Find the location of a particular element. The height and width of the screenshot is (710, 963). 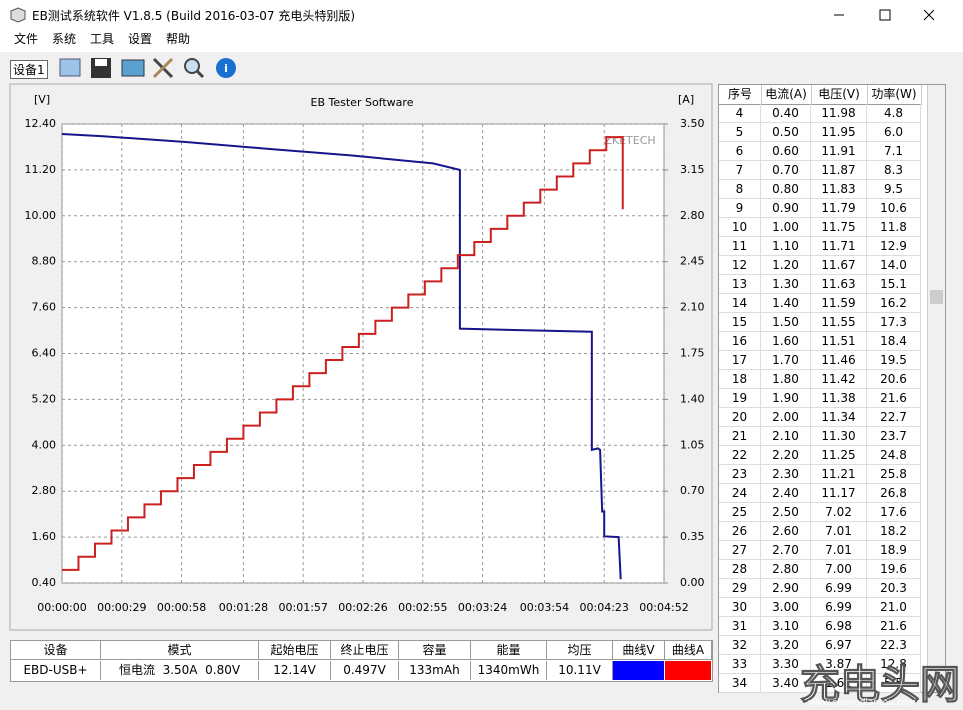

table-cell: 11.38 is located at coordinates (839, 398).